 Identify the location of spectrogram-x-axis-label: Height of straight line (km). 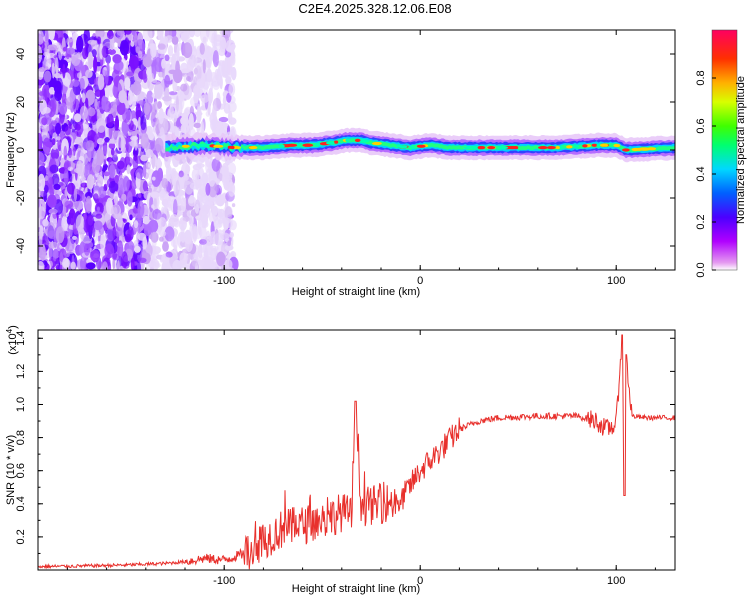
(356, 292).